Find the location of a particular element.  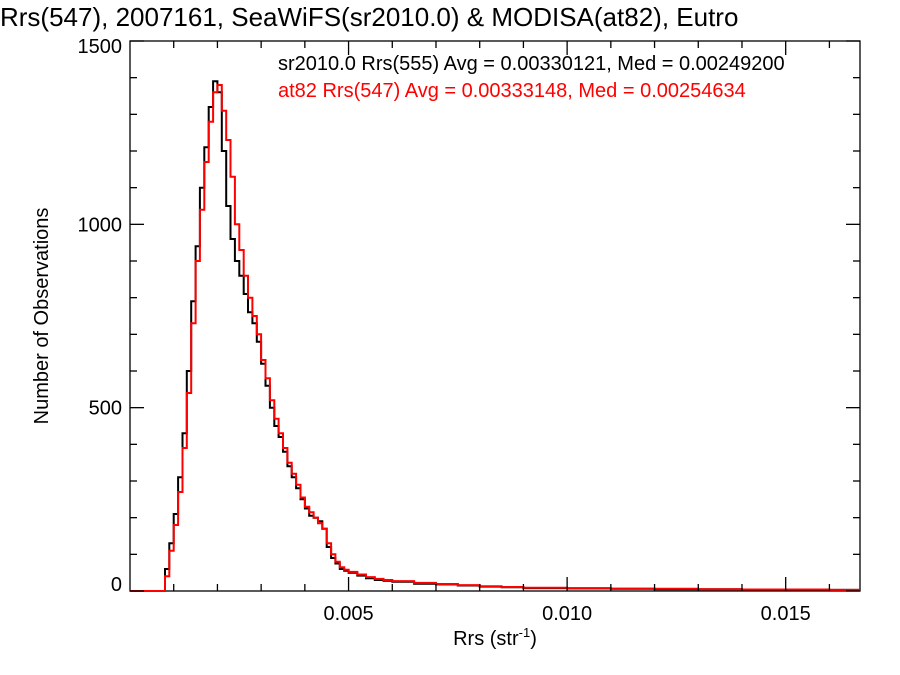

x-axis-label-main: Rrs (str is located at coordinates (486, 639).